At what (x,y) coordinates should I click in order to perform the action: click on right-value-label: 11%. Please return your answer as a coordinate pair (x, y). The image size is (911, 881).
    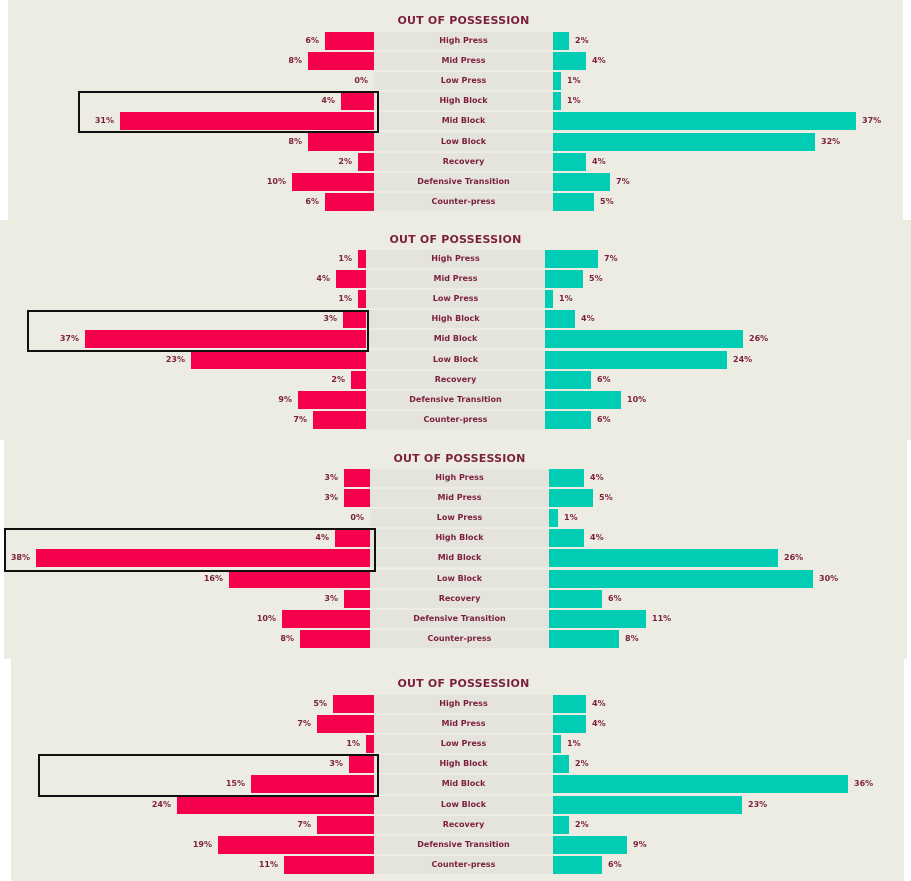
    Looking at the image, I should click on (662, 618).